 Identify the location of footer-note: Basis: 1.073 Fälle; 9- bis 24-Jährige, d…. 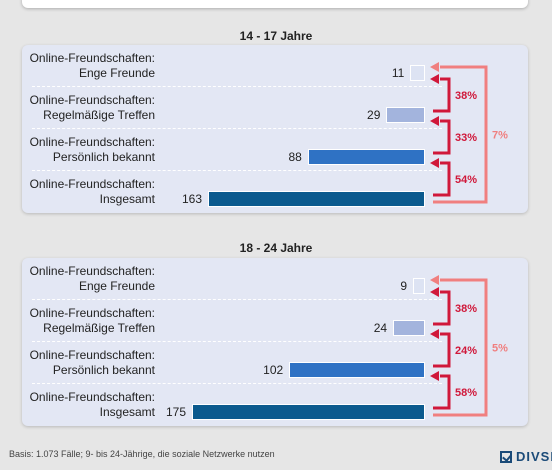
(142, 454).